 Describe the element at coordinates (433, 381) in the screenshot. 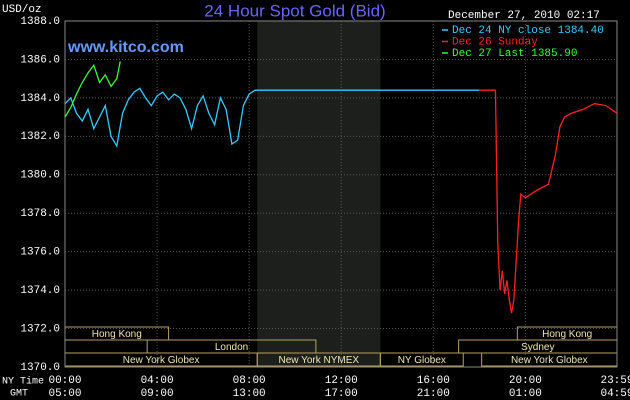

I see `x-tick-label: 16:00` at that location.